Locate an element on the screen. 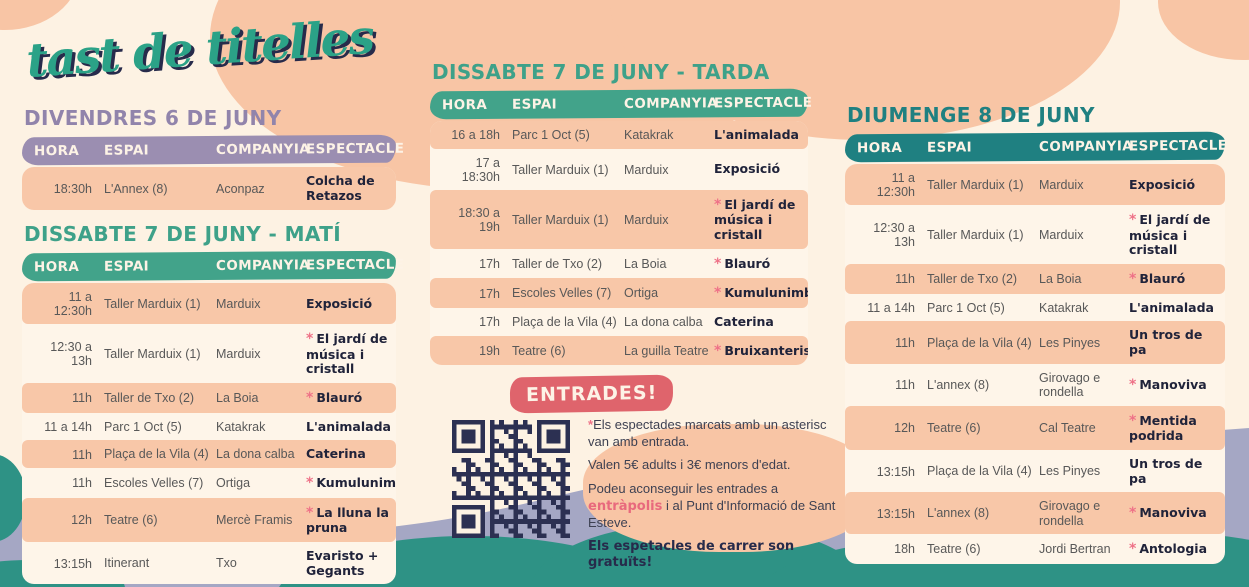 Image resolution: width=1249 pixels, height=587 pixels. row-hora: 13:15h is located at coordinates (895, 471).